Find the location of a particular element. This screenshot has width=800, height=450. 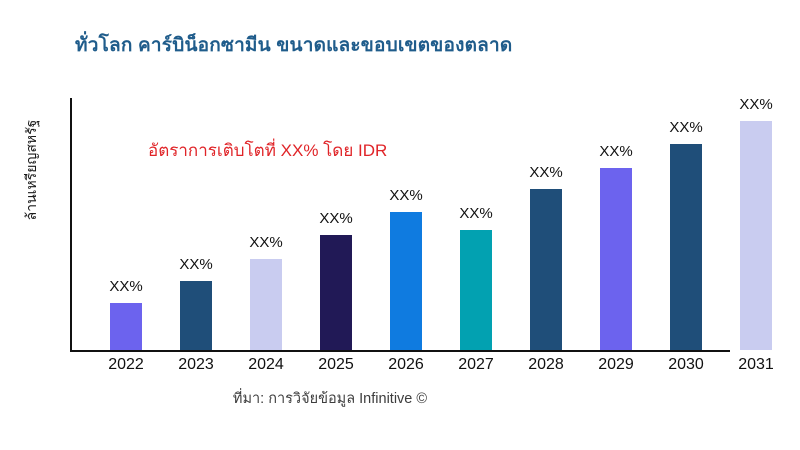

bar-2028 is located at coordinates (546, 269).